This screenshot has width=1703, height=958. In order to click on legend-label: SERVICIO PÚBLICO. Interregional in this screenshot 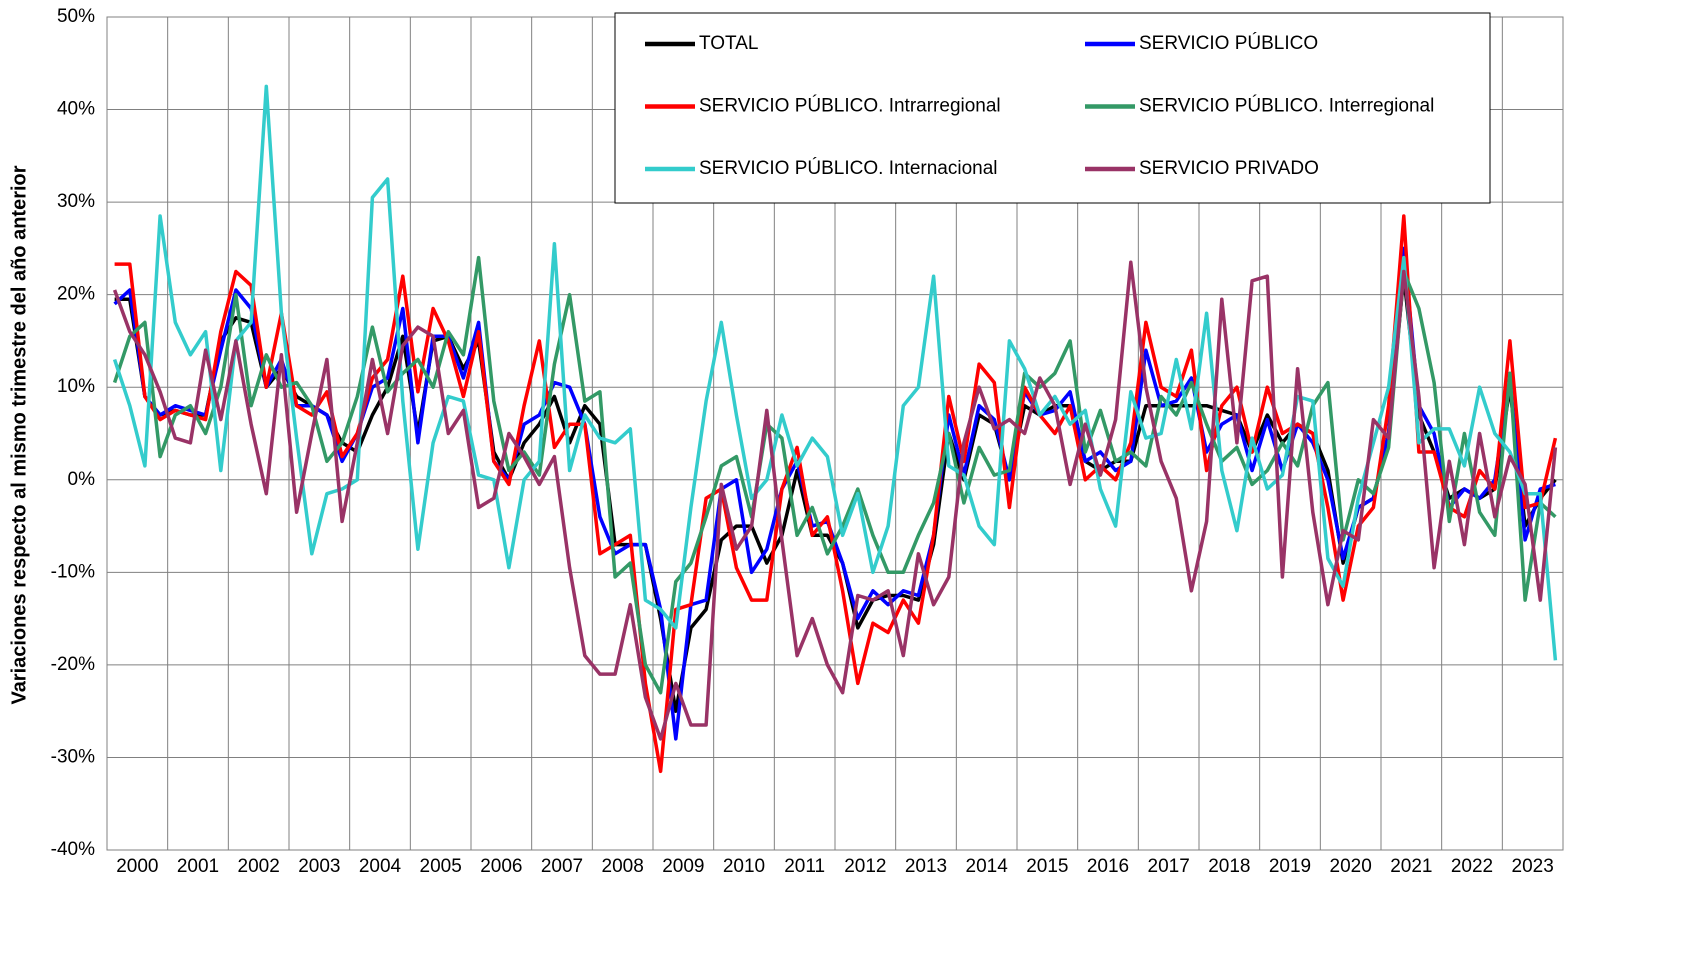, I will do `click(1286, 106)`.